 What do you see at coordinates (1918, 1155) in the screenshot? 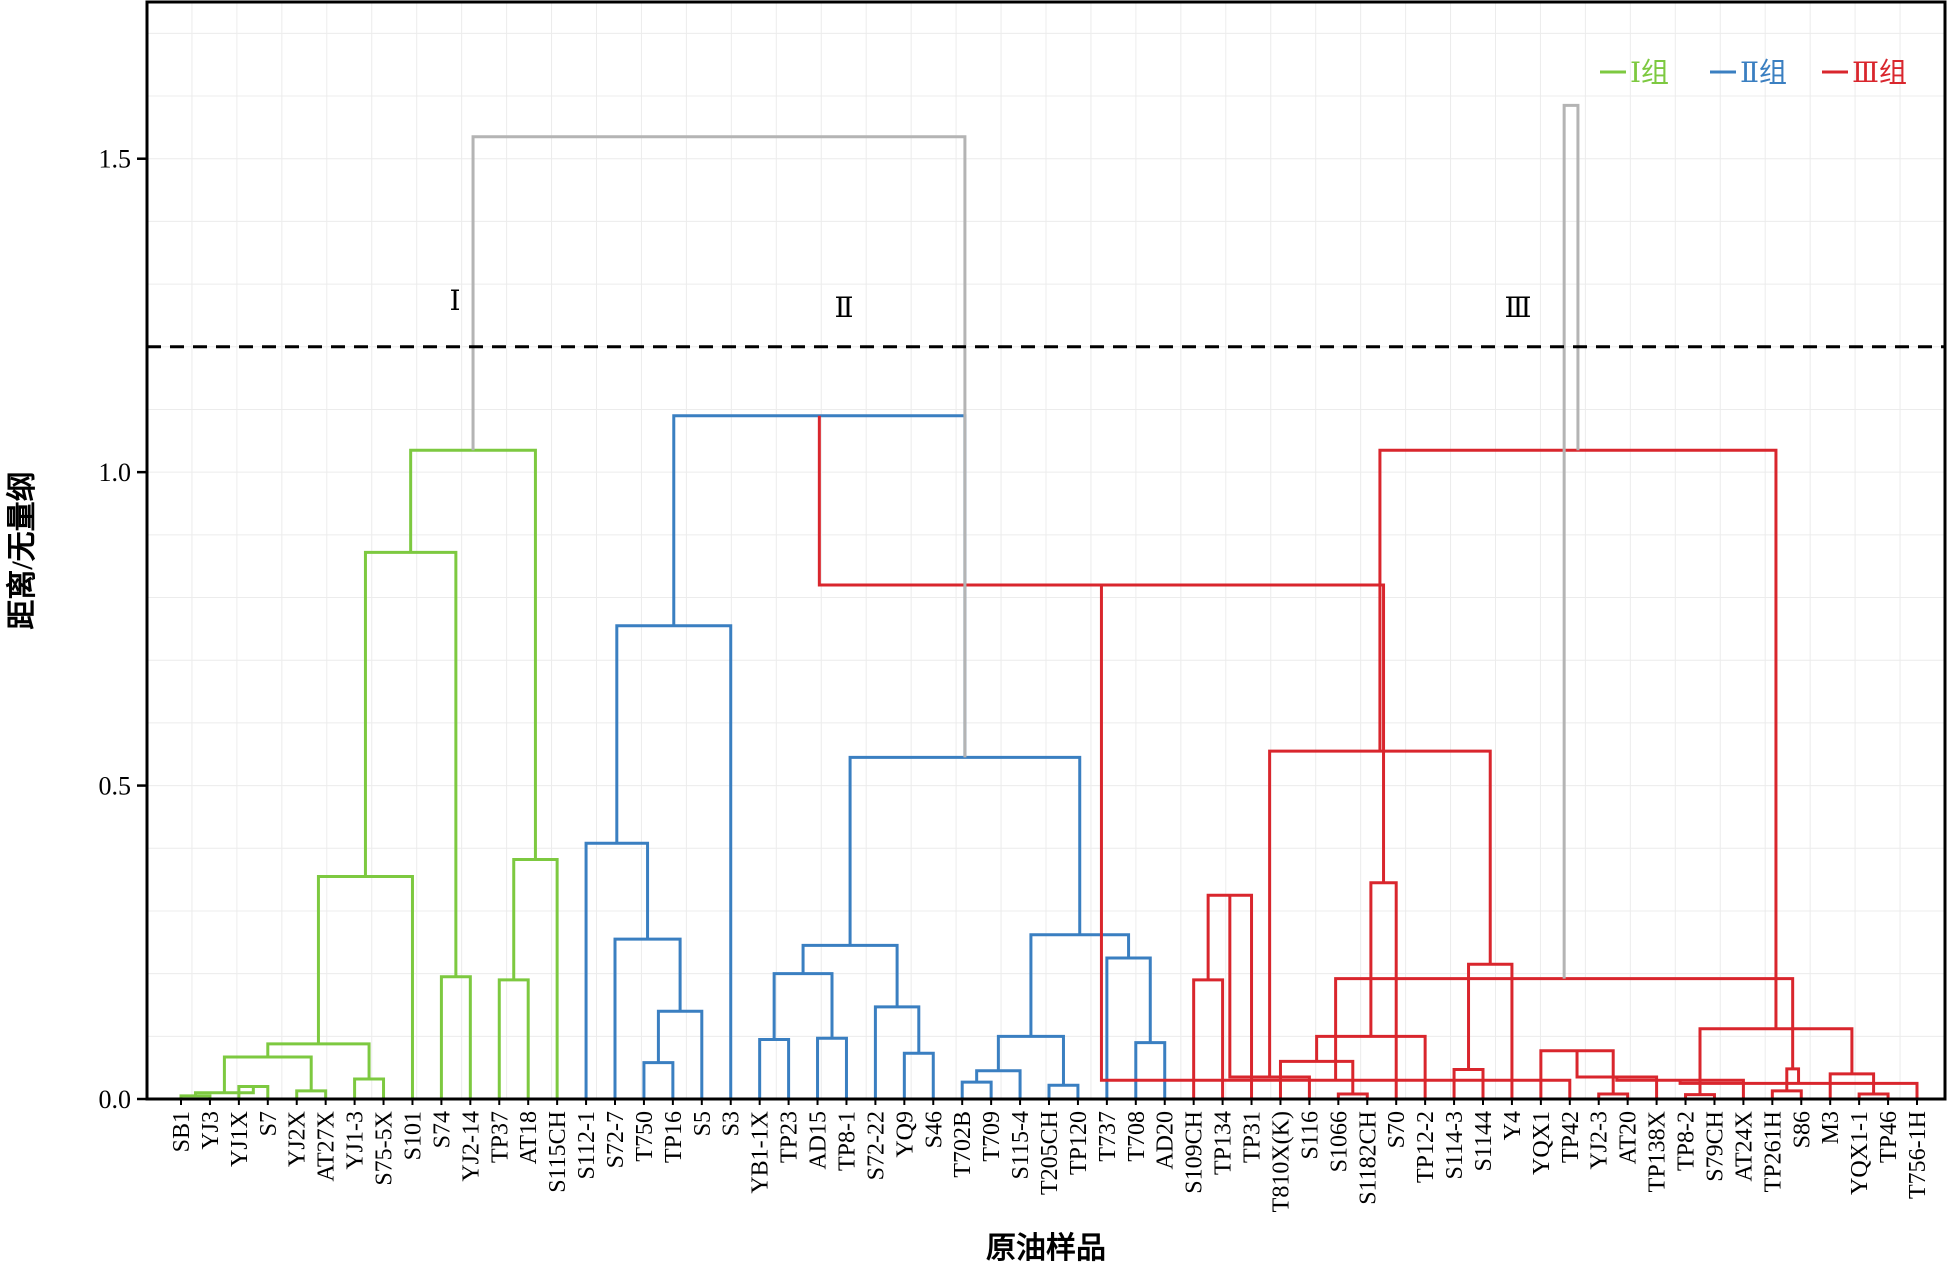
I see `leaf-label: T756-1H` at bounding box center [1918, 1155].